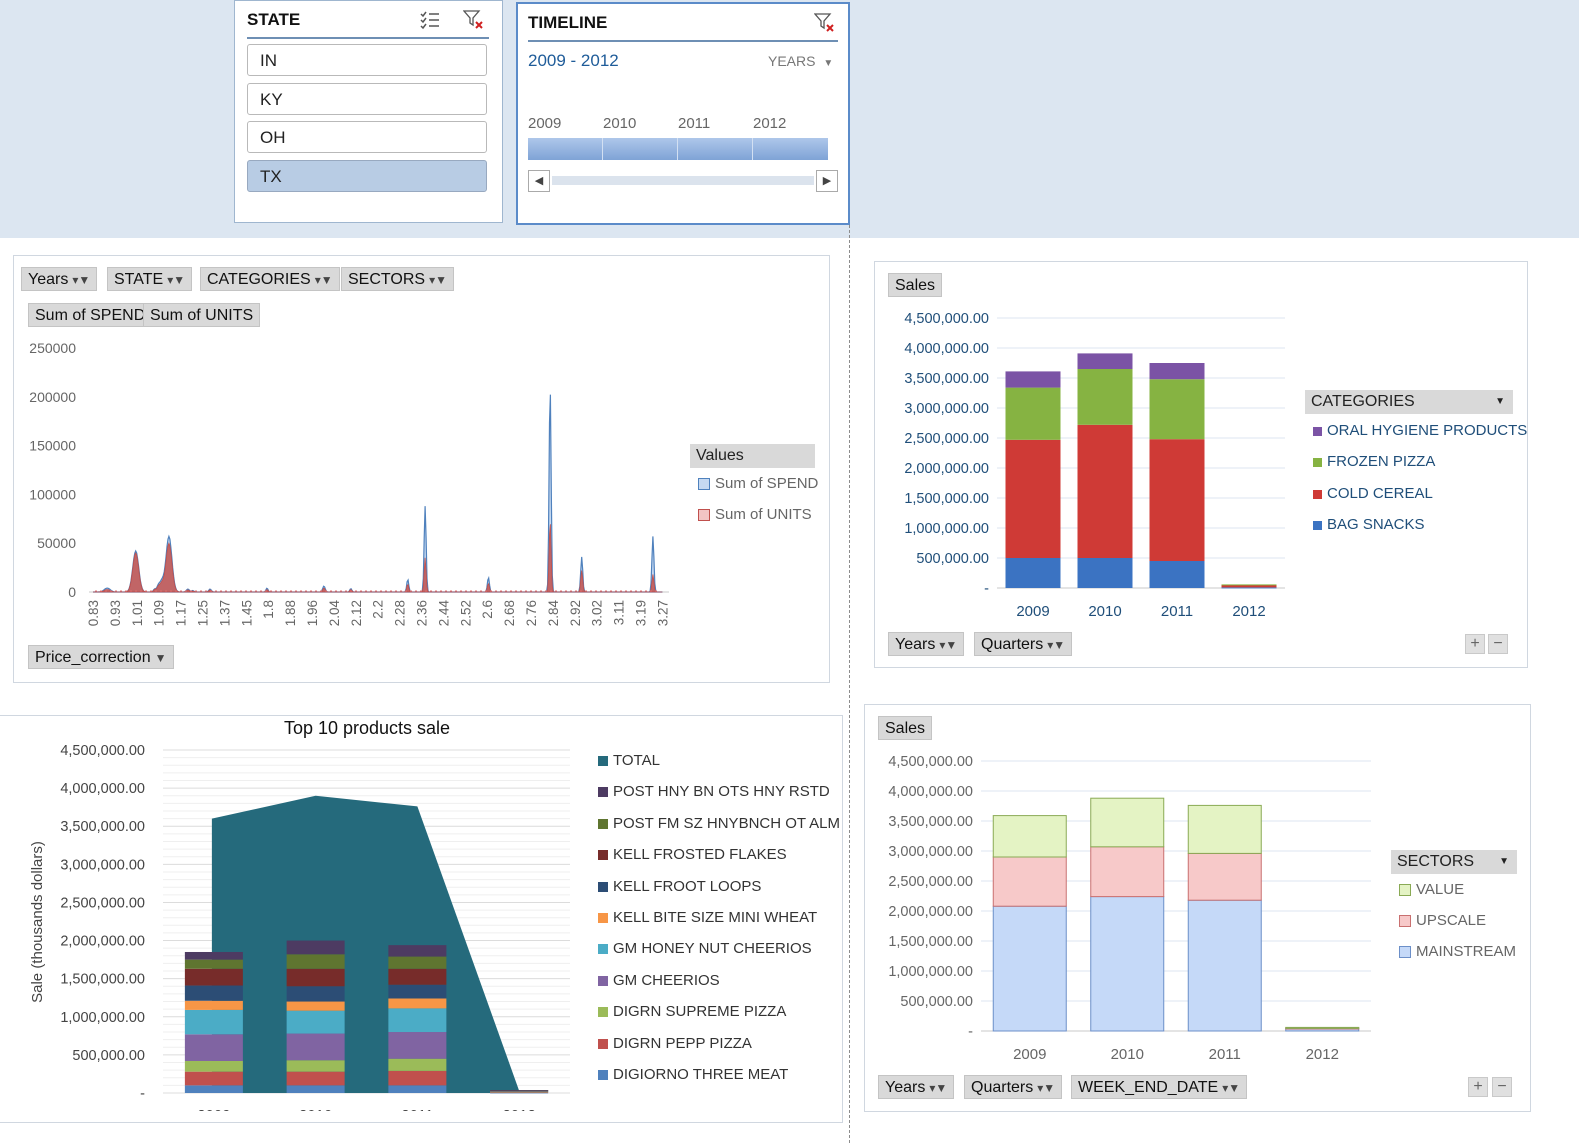  I want to click on timeline-level-dropdown: YEARS ▼, so click(800, 61).